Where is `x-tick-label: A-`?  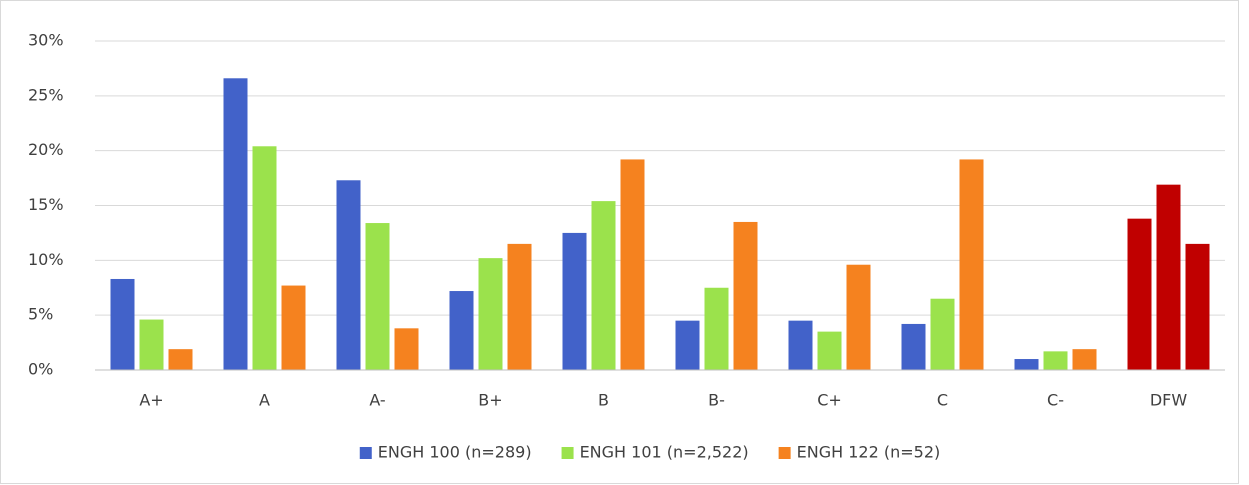 x-tick-label: A- is located at coordinates (377, 400).